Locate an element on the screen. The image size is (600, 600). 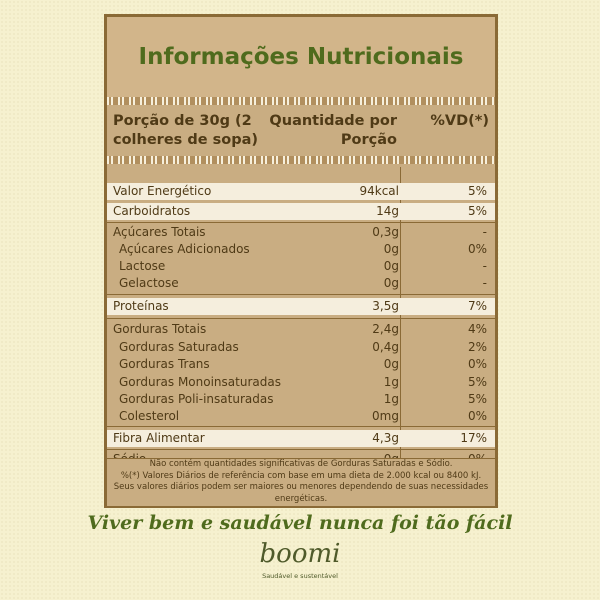
brand-tagline: Saudável e sustentável is located at coordinates (300, 576).